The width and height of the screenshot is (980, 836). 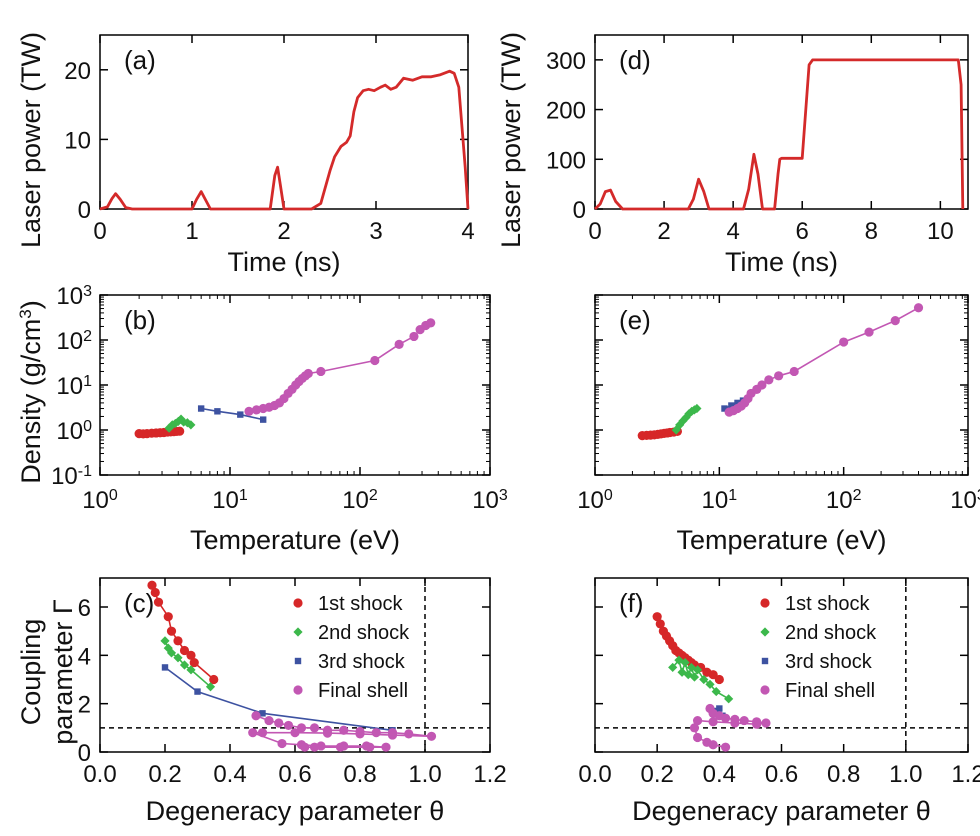 What do you see at coordinates (871, 231) in the screenshot?
I see `x-tick-label-d: 8` at bounding box center [871, 231].